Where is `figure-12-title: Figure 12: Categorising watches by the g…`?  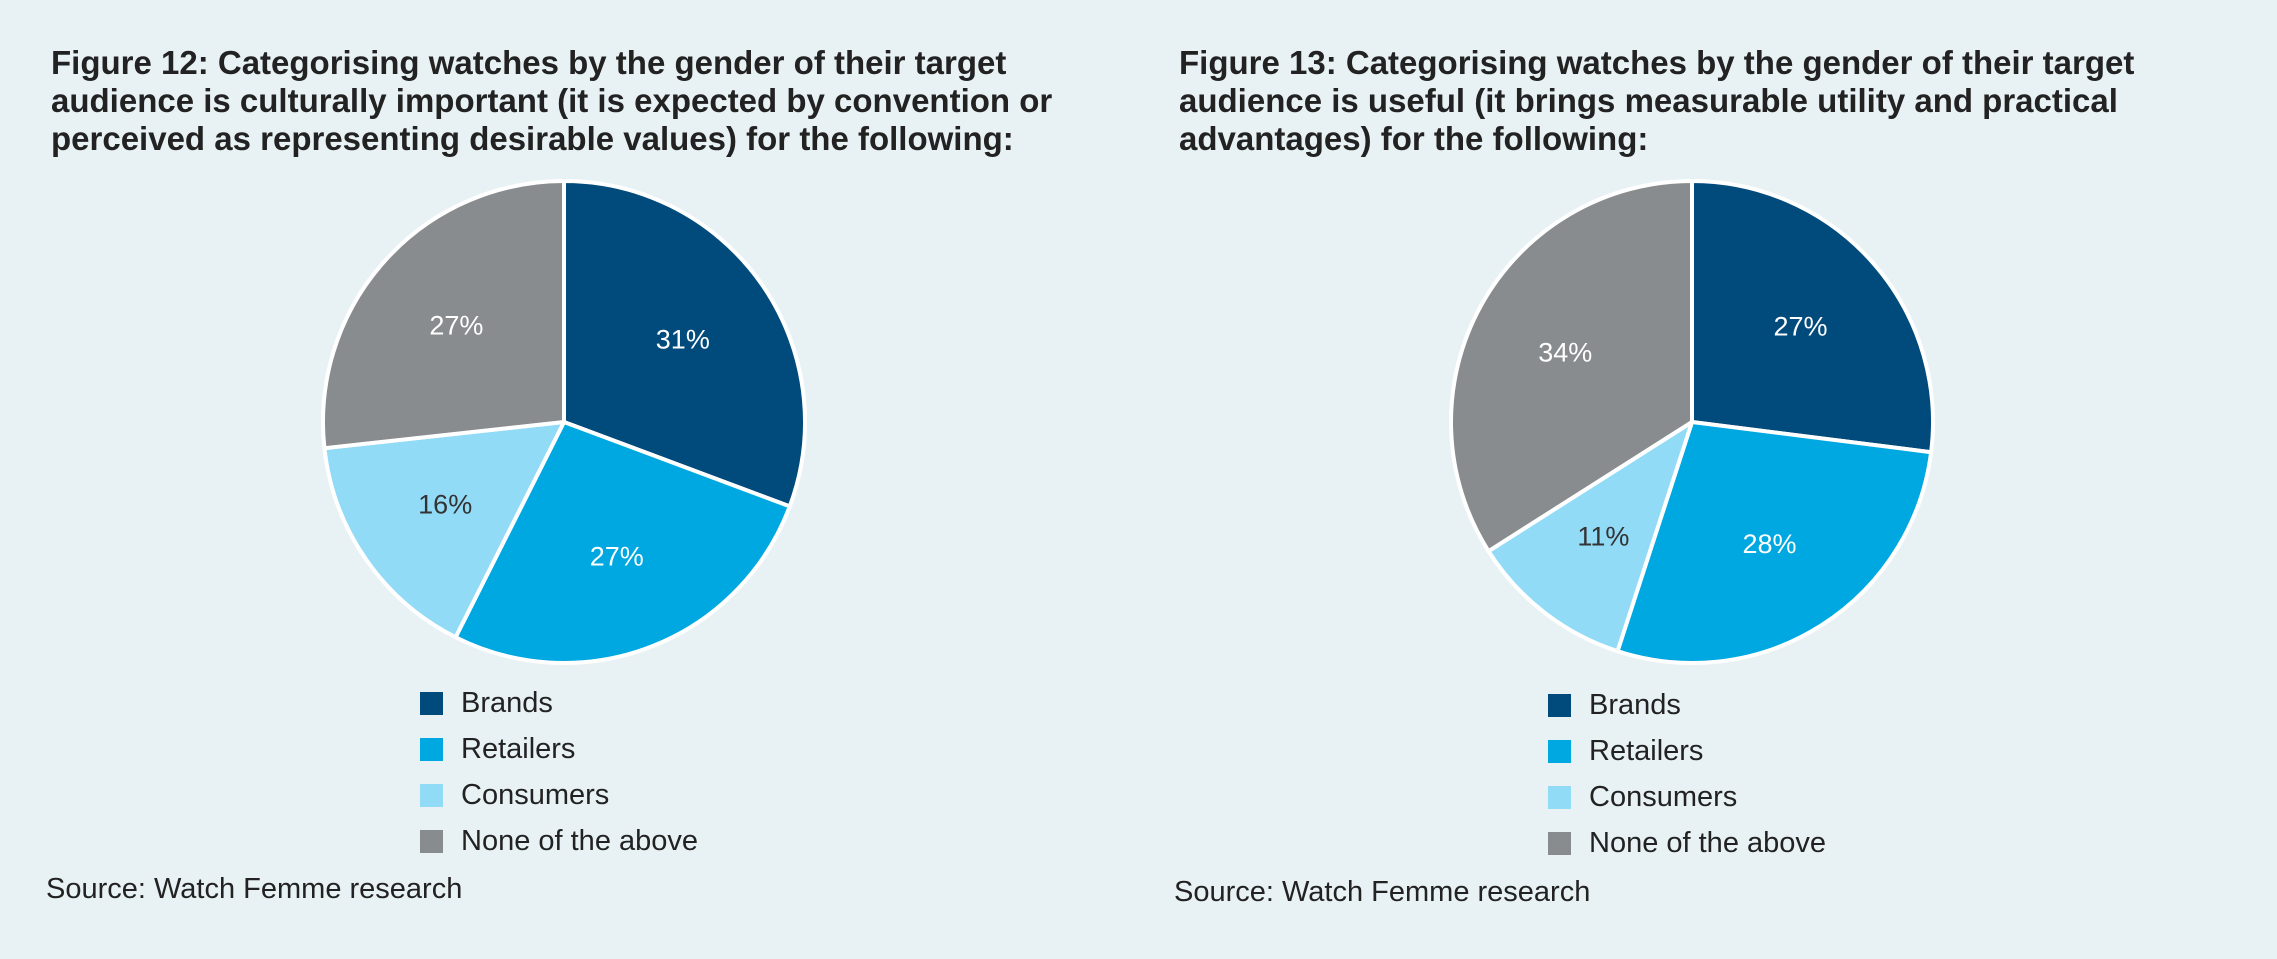
figure-12-title: Figure 12: Categorising watches by the g… is located at coordinates (552, 100).